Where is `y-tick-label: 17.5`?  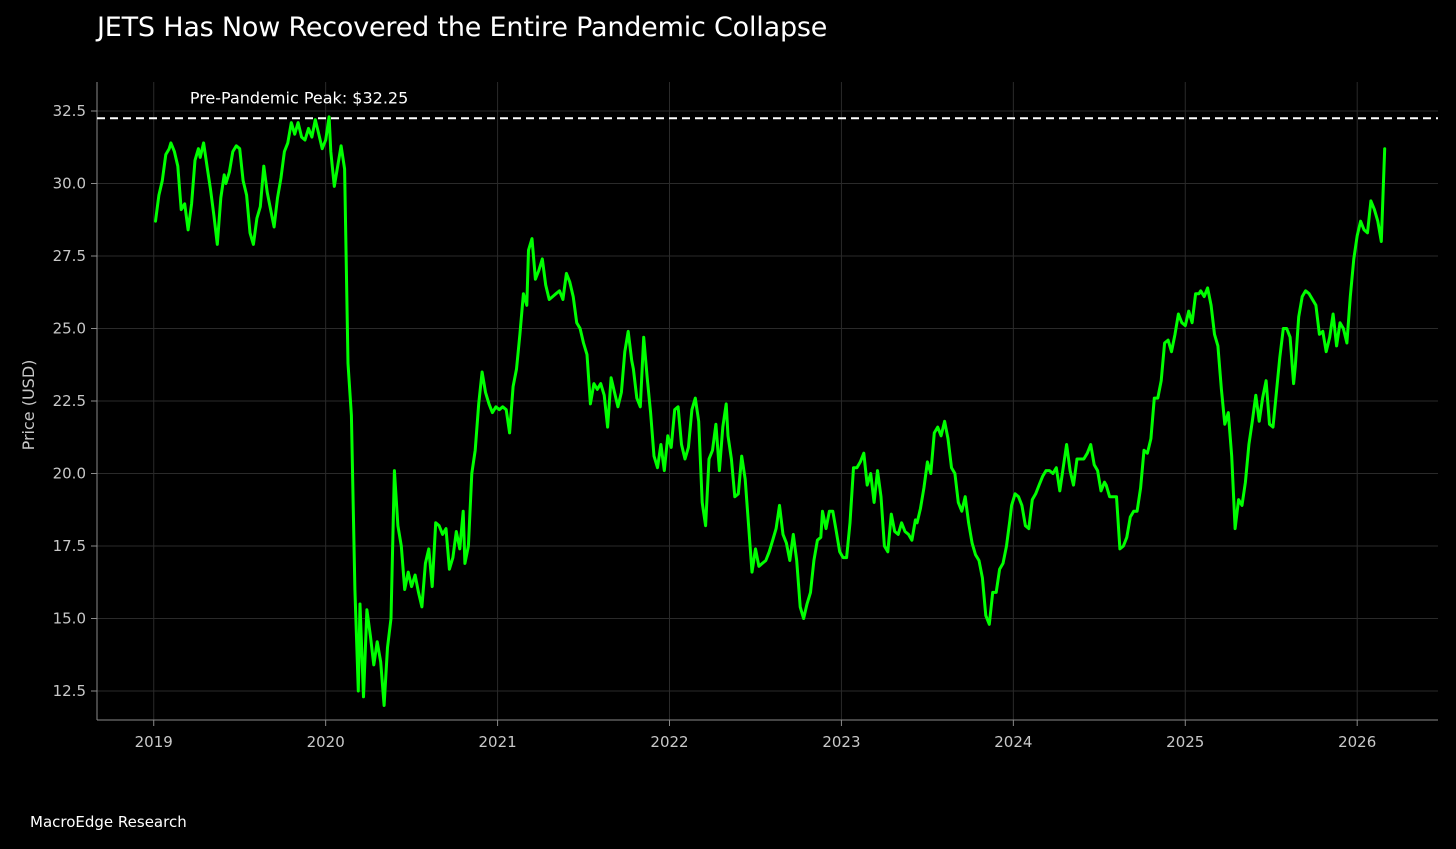
y-tick-label: 17.5 is located at coordinates (69, 546).